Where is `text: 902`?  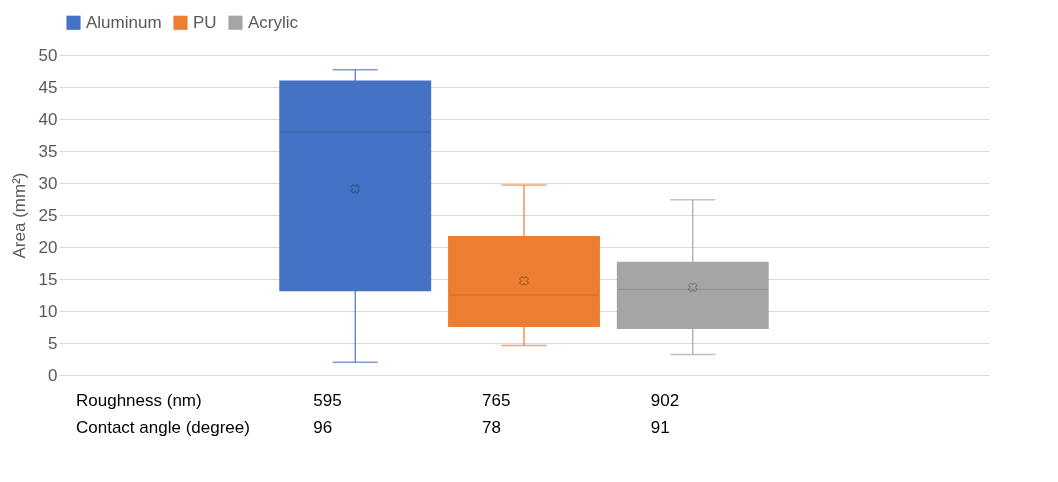
text: 902 is located at coordinates (665, 400).